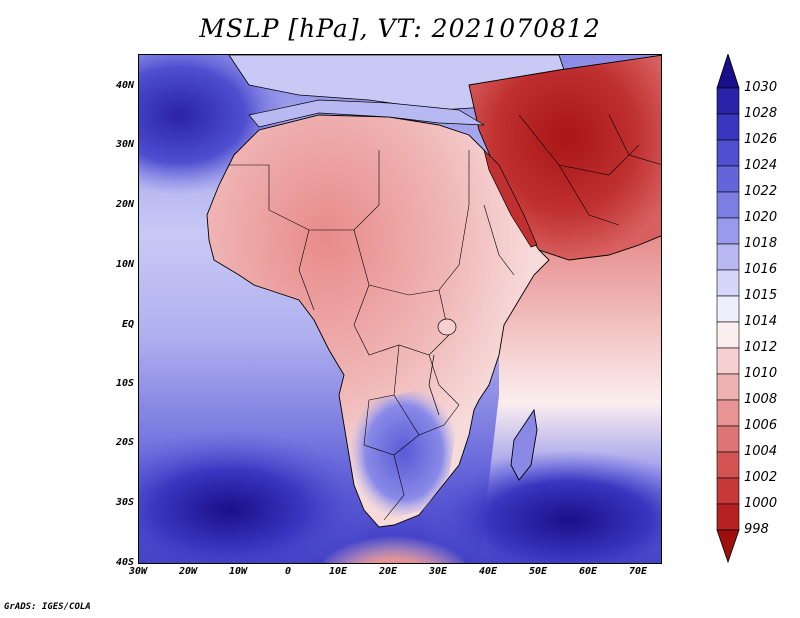  What do you see at coordinates (761, 269) in the screenshot?
I see `colorbar-level-label: 1016` at bounding box center [761, 269].